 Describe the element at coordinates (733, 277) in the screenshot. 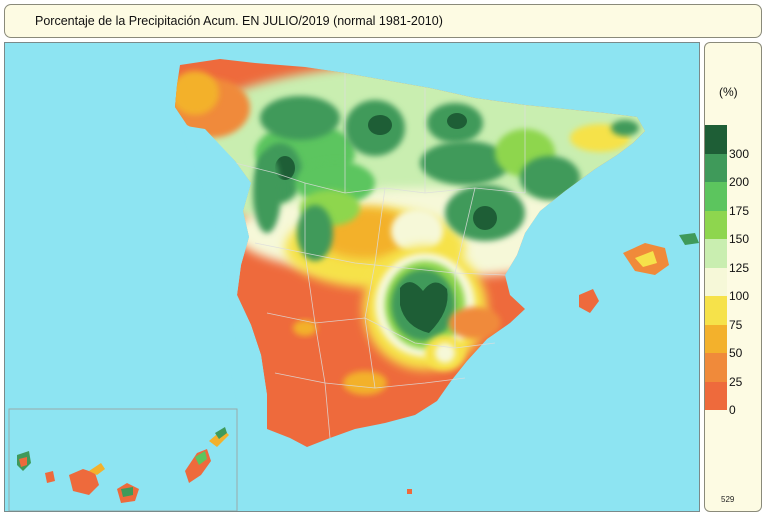

I see `legend-panel: (%) 300 200 175 150 125 100 75 50 25 0 529` at that location.